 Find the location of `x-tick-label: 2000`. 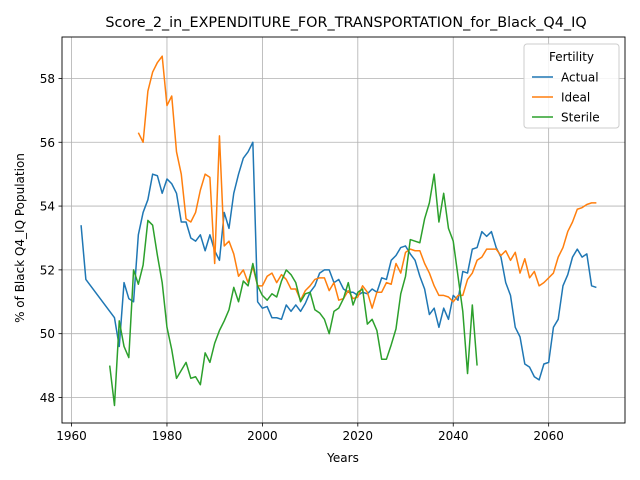

x-tick-label: 2000 is located at coordinates (262, 436).